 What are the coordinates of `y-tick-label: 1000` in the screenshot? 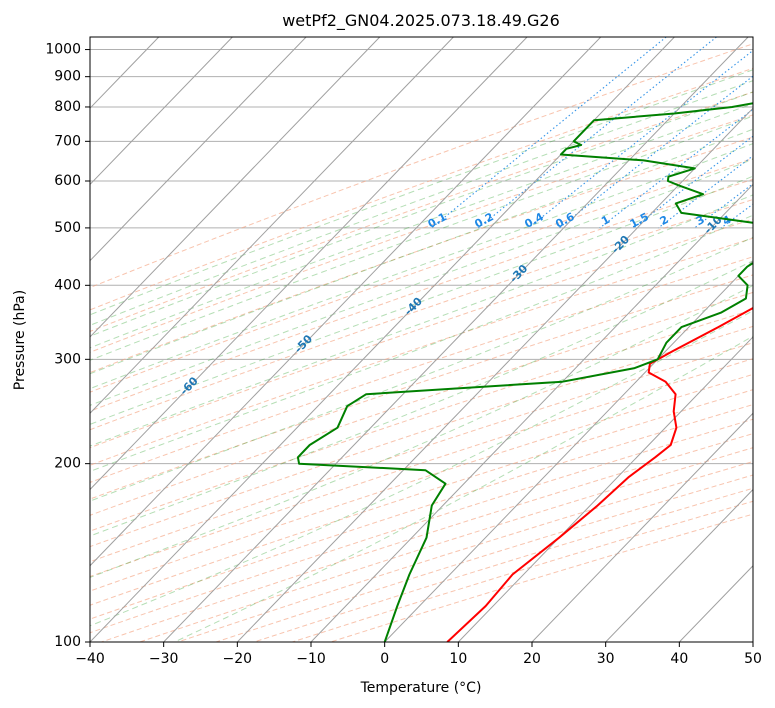 It's located at (63, 50).